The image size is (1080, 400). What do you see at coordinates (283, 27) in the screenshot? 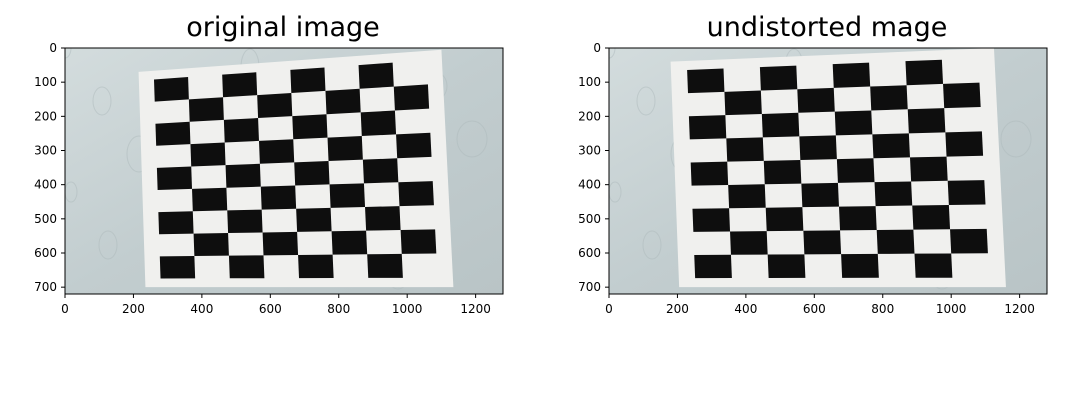
I see `left-panel-title: original image` at bounding box center [283, 27].